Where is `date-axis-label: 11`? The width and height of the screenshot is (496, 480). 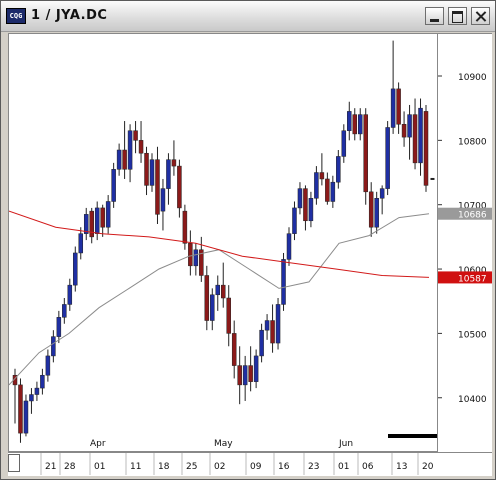
date-axis-label: 11 is located at coordinates (135, 467).